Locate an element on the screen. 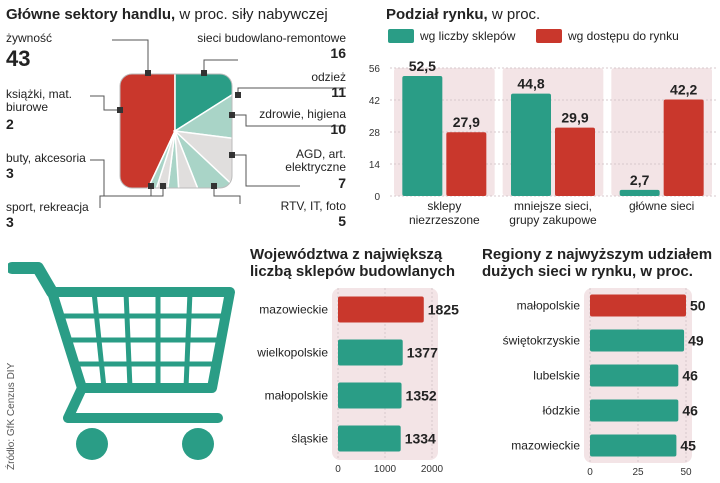  legend-label-sklepy: wg liczby sklepów is located at coordinates (468, 36).